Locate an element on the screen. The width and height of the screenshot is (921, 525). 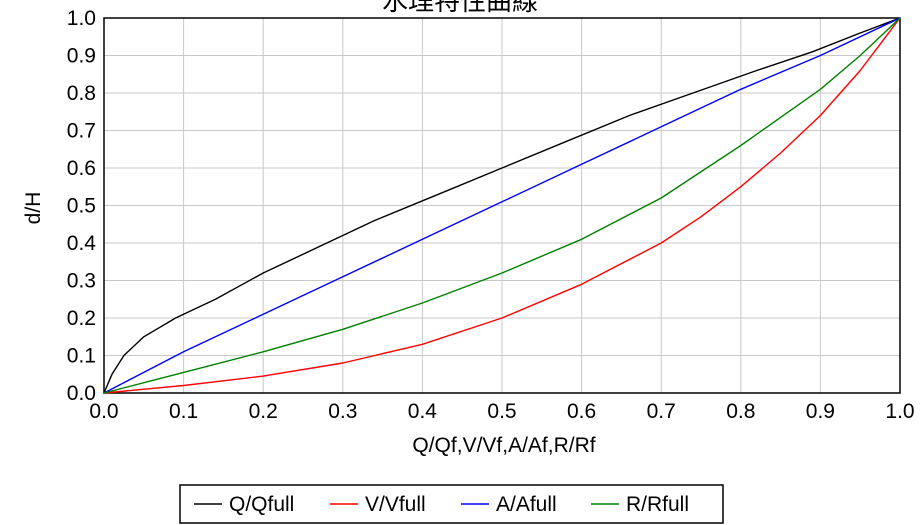
legend-label: Q/Qfull is located at coordinates (261, 504).